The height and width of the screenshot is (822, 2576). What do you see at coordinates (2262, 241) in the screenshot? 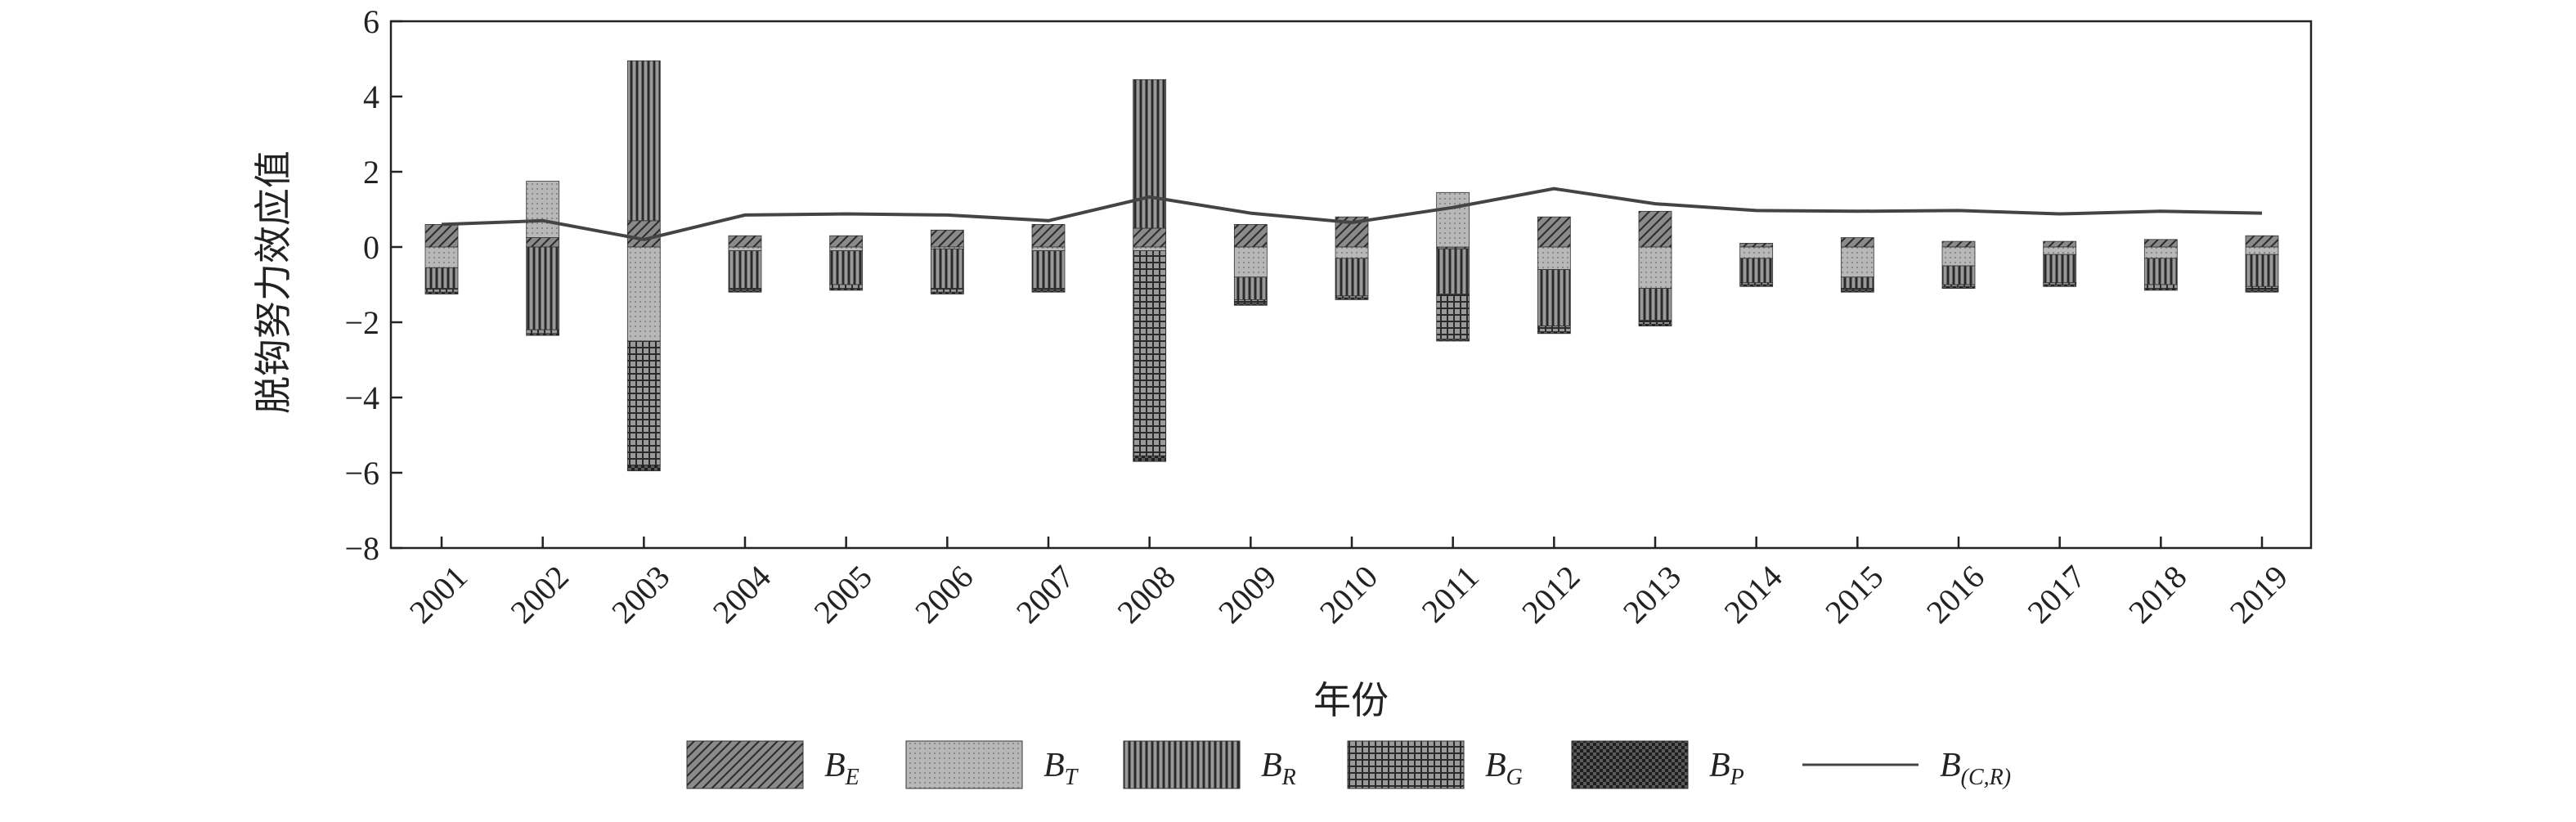
I see `bar-B_E-2019` at bounding box center [2262, 241].